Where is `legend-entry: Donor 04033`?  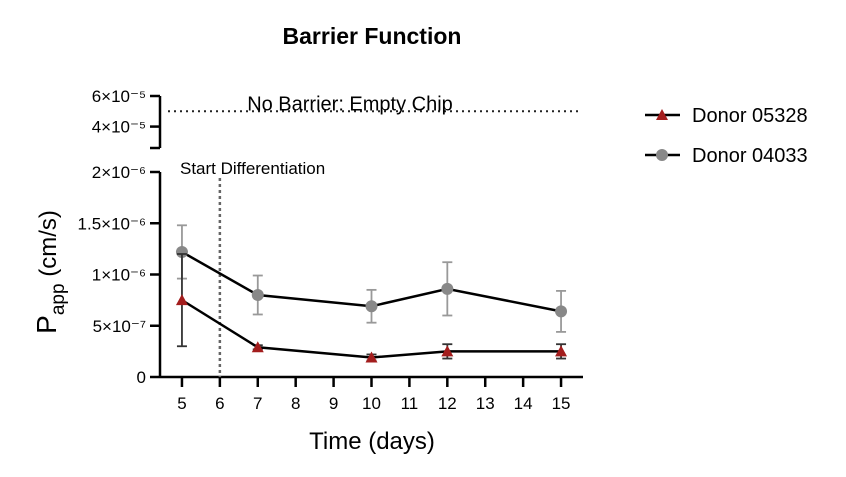 legend-entry: Donor 04033 is located at coordinates (726, 156).